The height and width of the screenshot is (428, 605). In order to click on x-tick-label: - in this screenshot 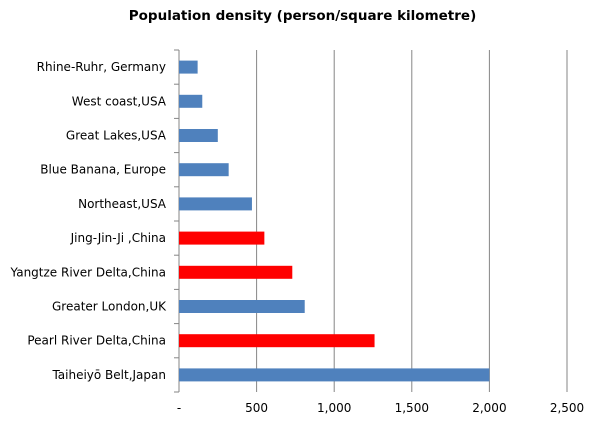, I will do `click(179, 408)`.